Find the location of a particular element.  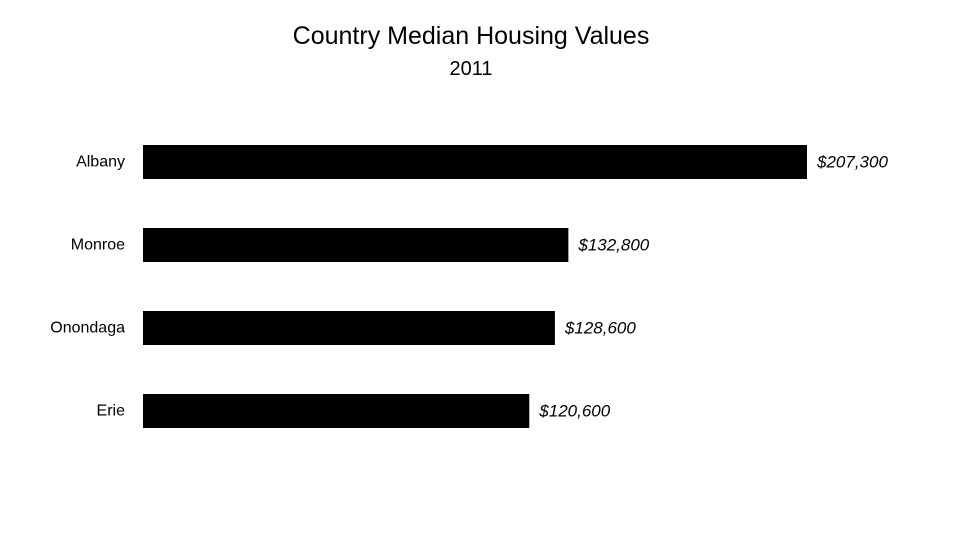

category-label: Monroe is located at coordinates (98, 245).